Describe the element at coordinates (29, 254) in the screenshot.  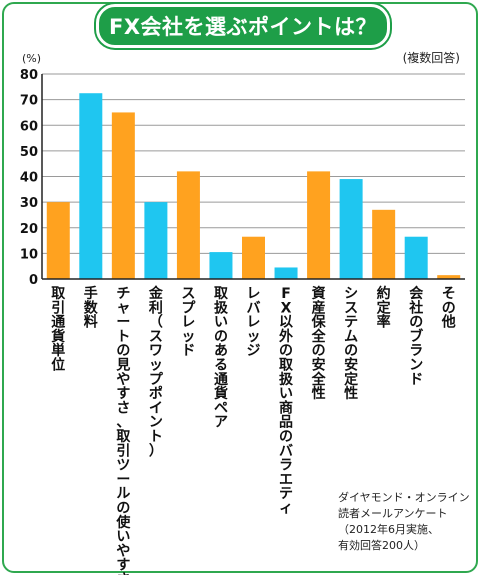
I see `y-tick-label: 10` at that location.